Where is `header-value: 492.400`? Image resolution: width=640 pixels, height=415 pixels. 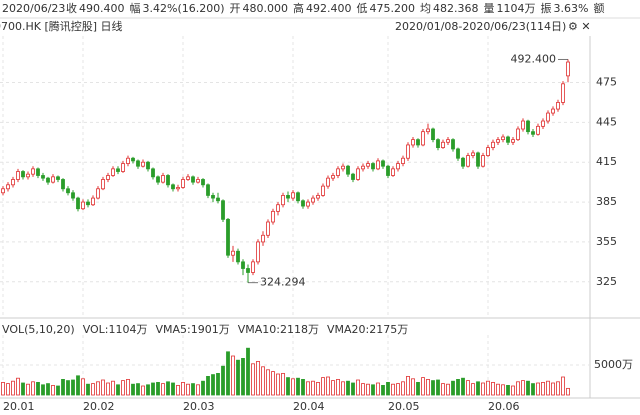 header-value: 492.400 is located at coordinates (329, 8).